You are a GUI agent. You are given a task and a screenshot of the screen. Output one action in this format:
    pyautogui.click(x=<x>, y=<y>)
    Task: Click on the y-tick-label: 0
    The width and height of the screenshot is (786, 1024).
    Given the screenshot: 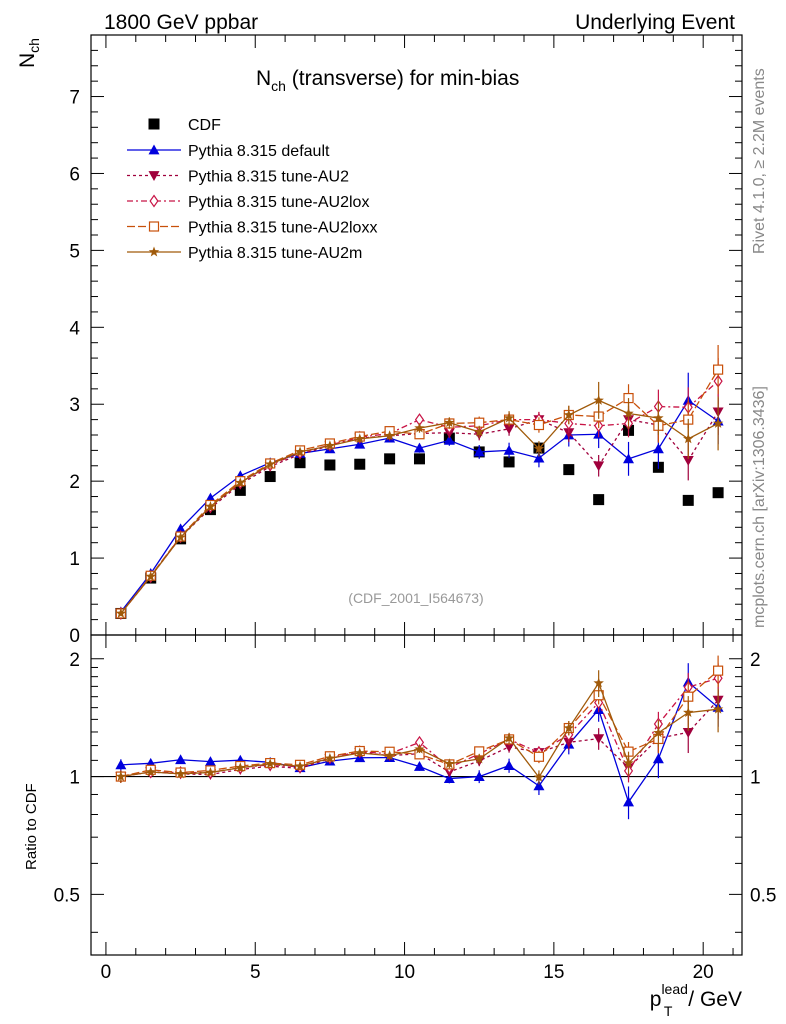 What is the action you would take?
    pyautogui.click(x=74, y=636)
    